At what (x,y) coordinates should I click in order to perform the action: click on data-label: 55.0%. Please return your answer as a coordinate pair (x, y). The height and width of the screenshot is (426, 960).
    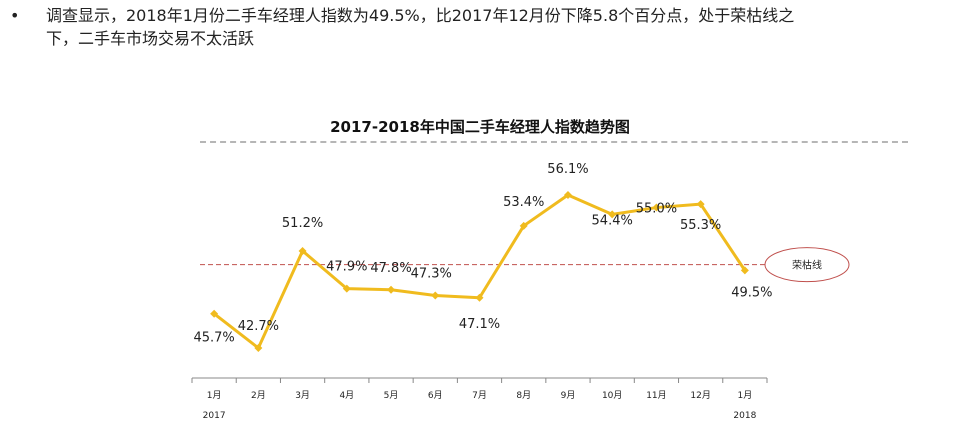
    Looking at the image, I should click on (656, 209).